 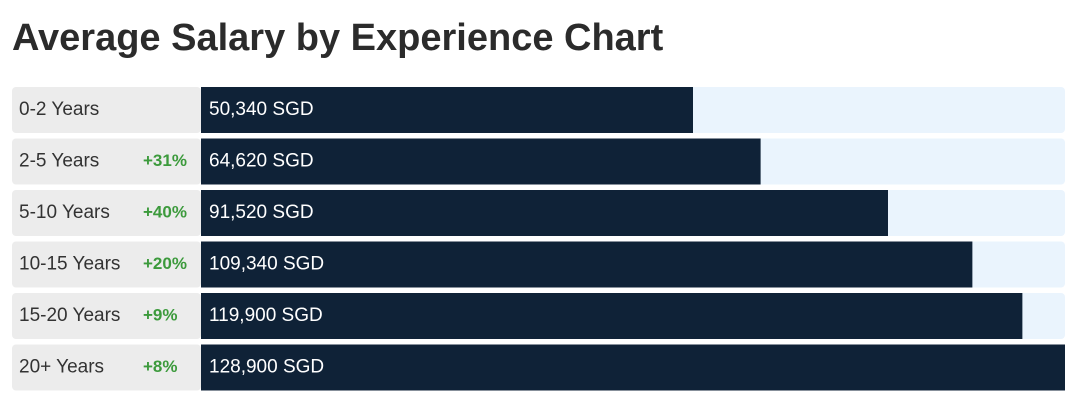 What do you see at coordinates (59, 109) in the screenshot?
I see `category-label: 0-2 Years` at bounding box center [59, 109].